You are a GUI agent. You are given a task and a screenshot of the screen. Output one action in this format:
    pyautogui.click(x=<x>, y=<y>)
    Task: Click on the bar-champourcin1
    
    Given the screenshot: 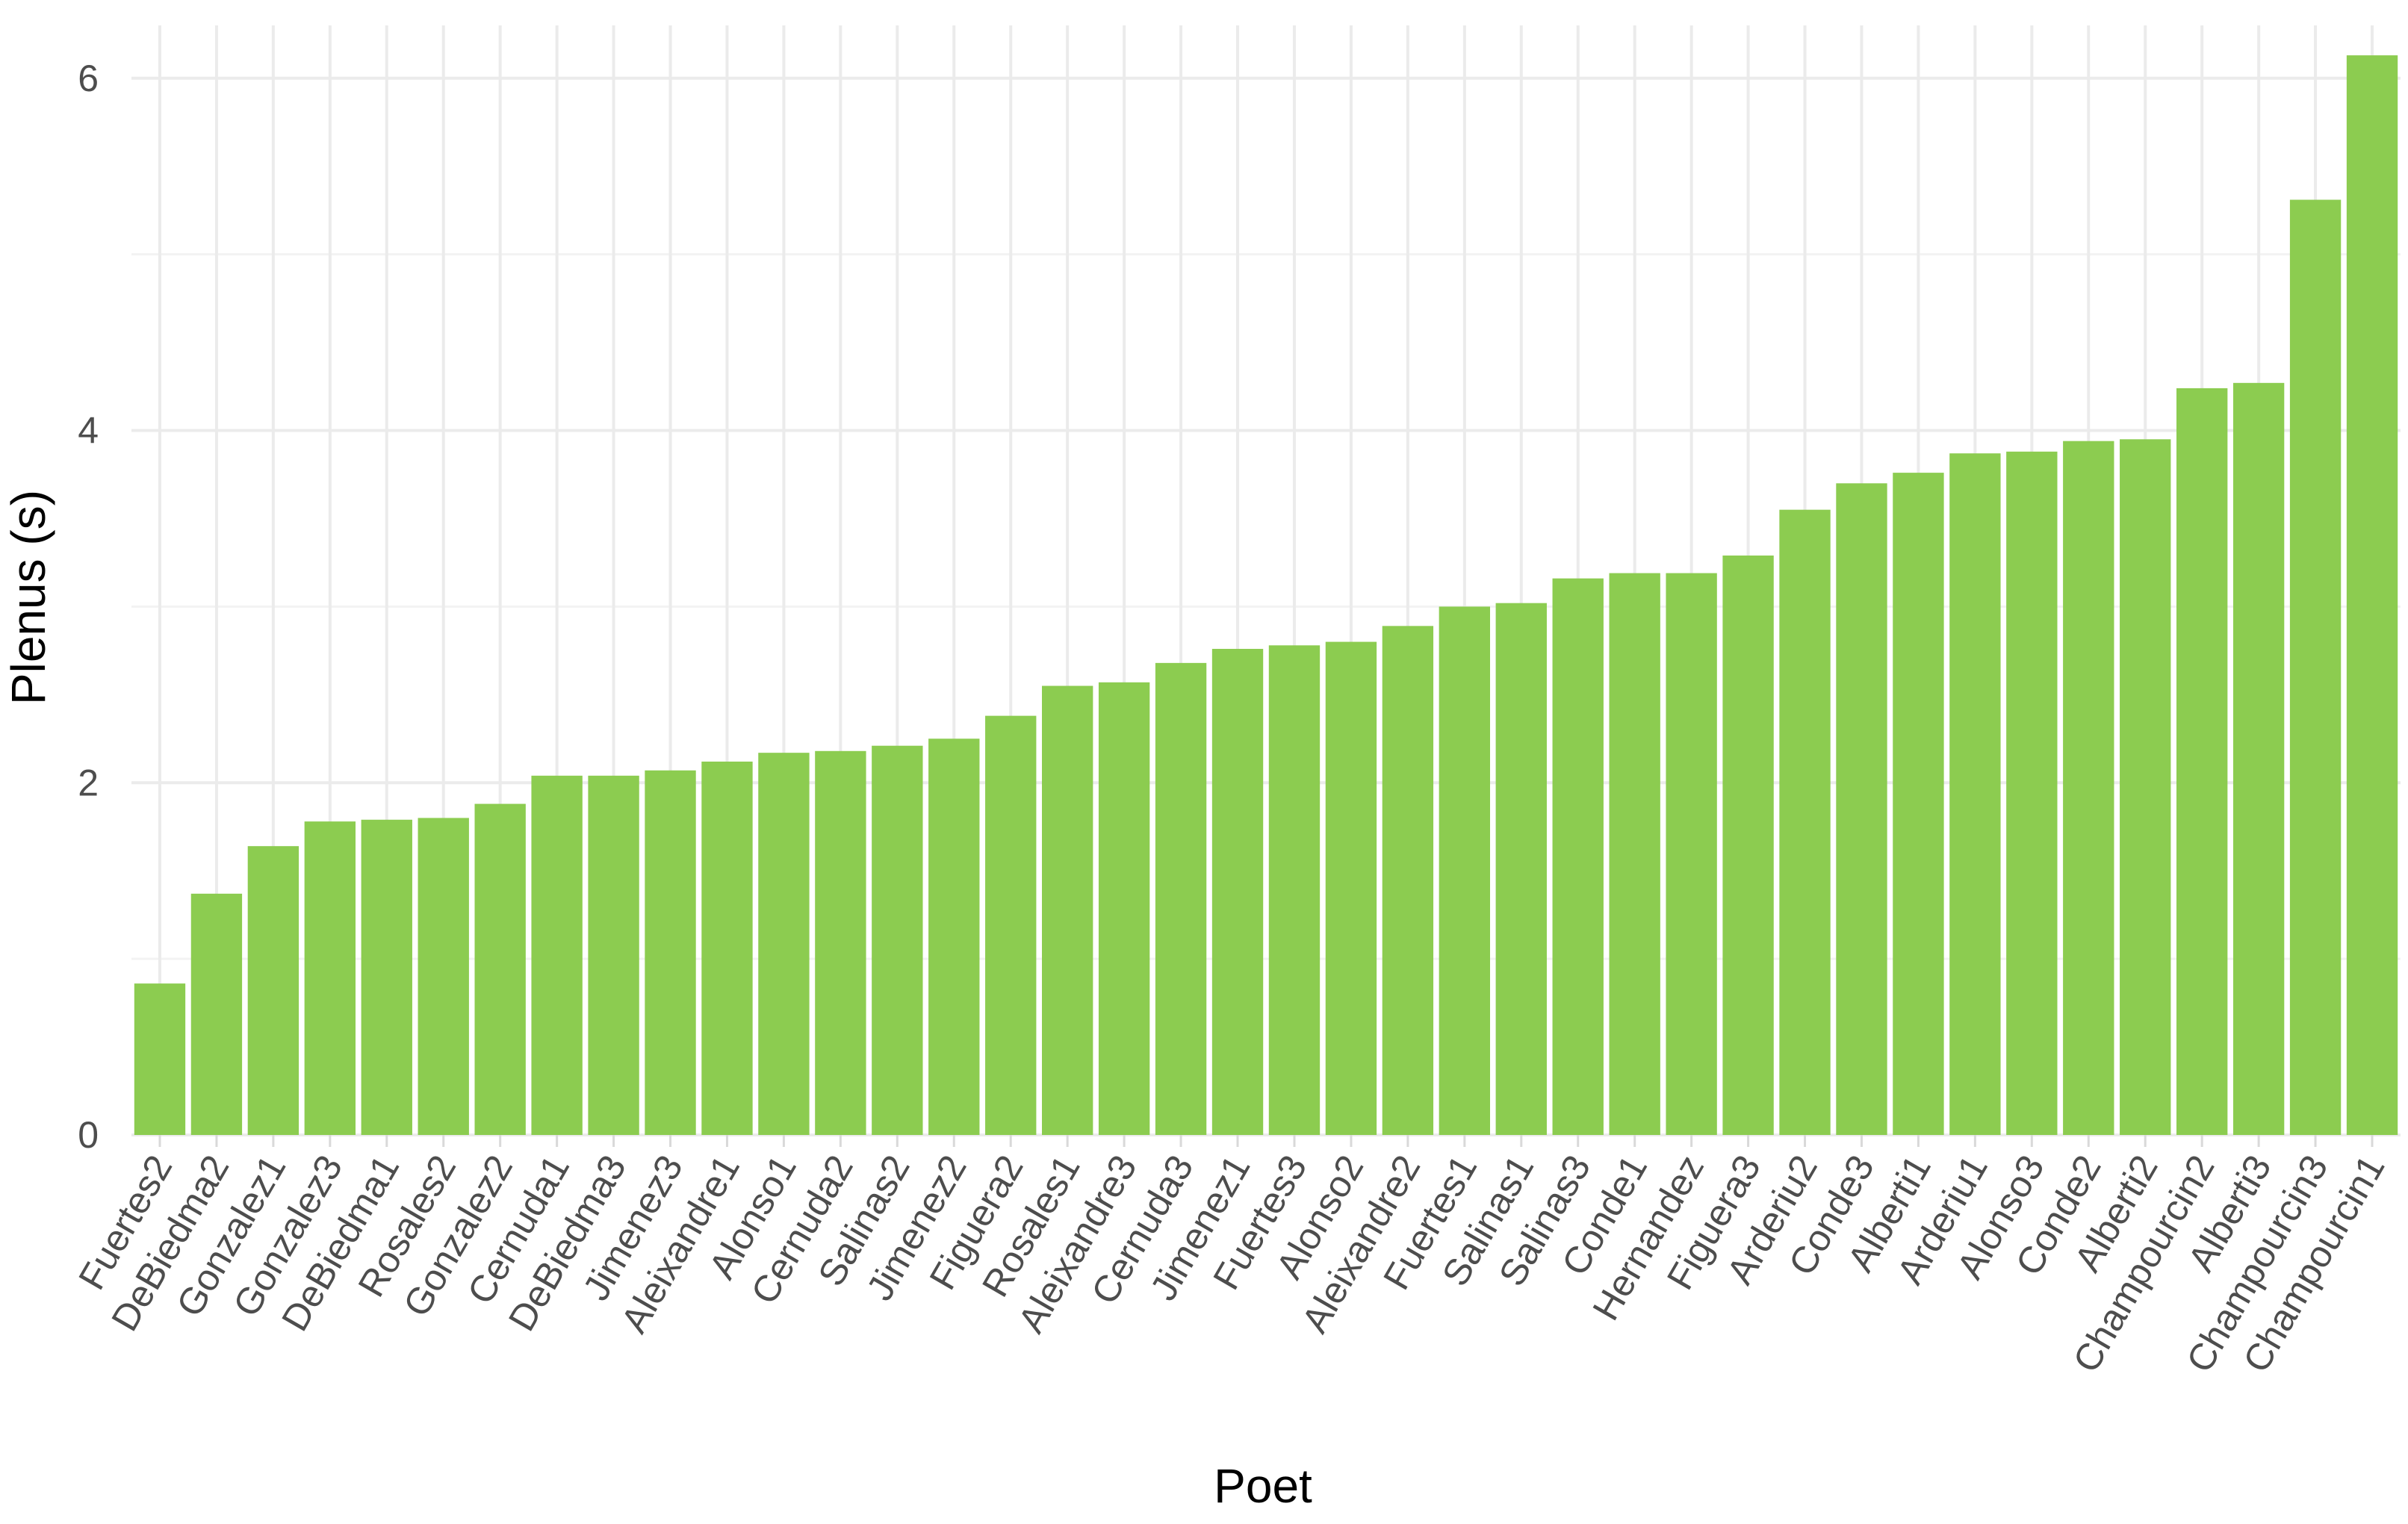 What is the action you would take?
    pyautogui.click(x=2372, y=595)
    